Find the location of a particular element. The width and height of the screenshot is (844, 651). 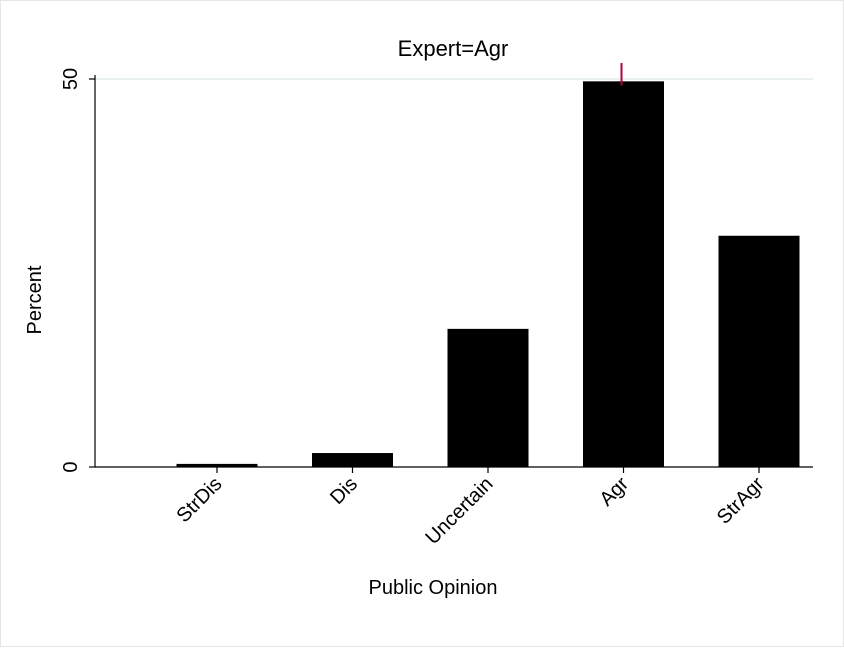

x-tick-label: Uncertain is located at coordinates (459, 511).